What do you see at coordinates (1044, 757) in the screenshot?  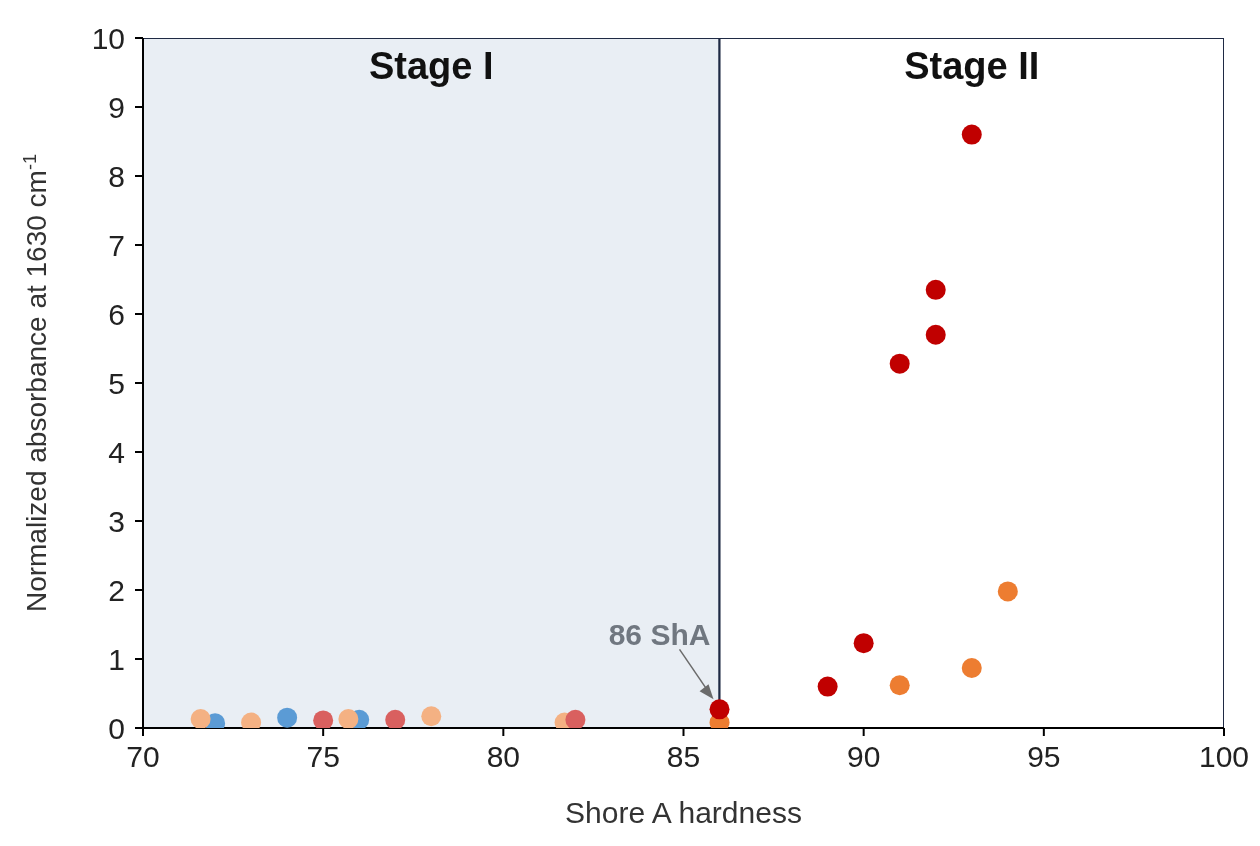 I see `x-tick-label: 95` at bounding box center [1044, 757].